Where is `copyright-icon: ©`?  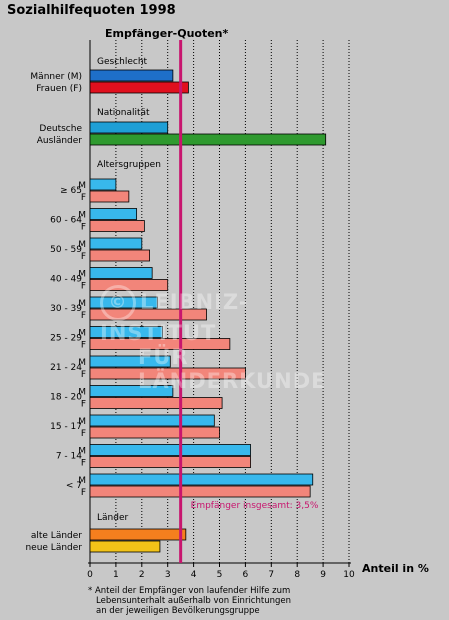 copyright-icon: © is located at coordinates (118, 303).